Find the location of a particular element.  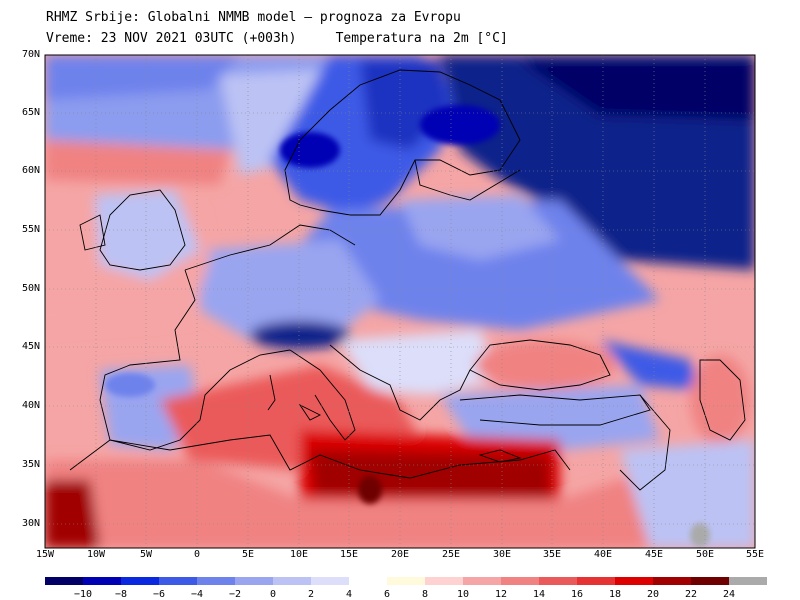

lon-label: 40E is located at coordinates (603, 554).